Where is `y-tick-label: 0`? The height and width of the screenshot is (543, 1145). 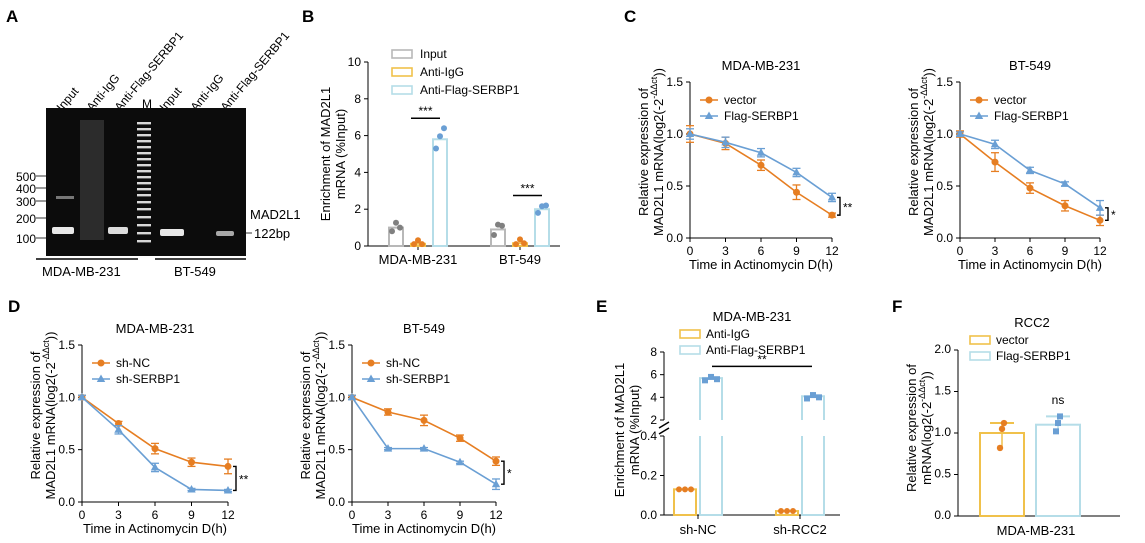
y-tick-label: 0 is located at coordinates (357, 246).